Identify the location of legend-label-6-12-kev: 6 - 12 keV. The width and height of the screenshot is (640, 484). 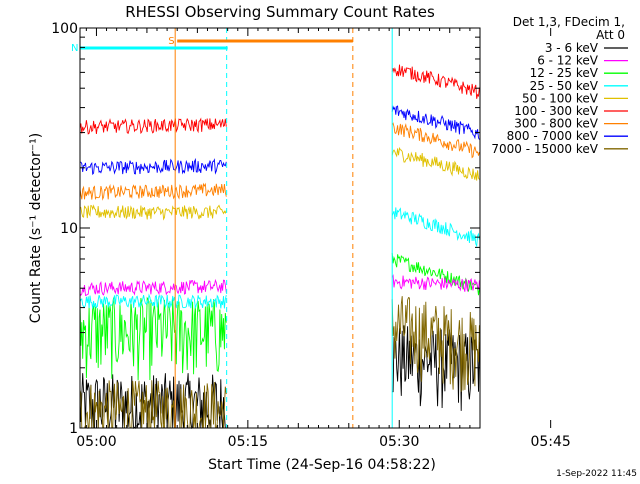
(568, 61).